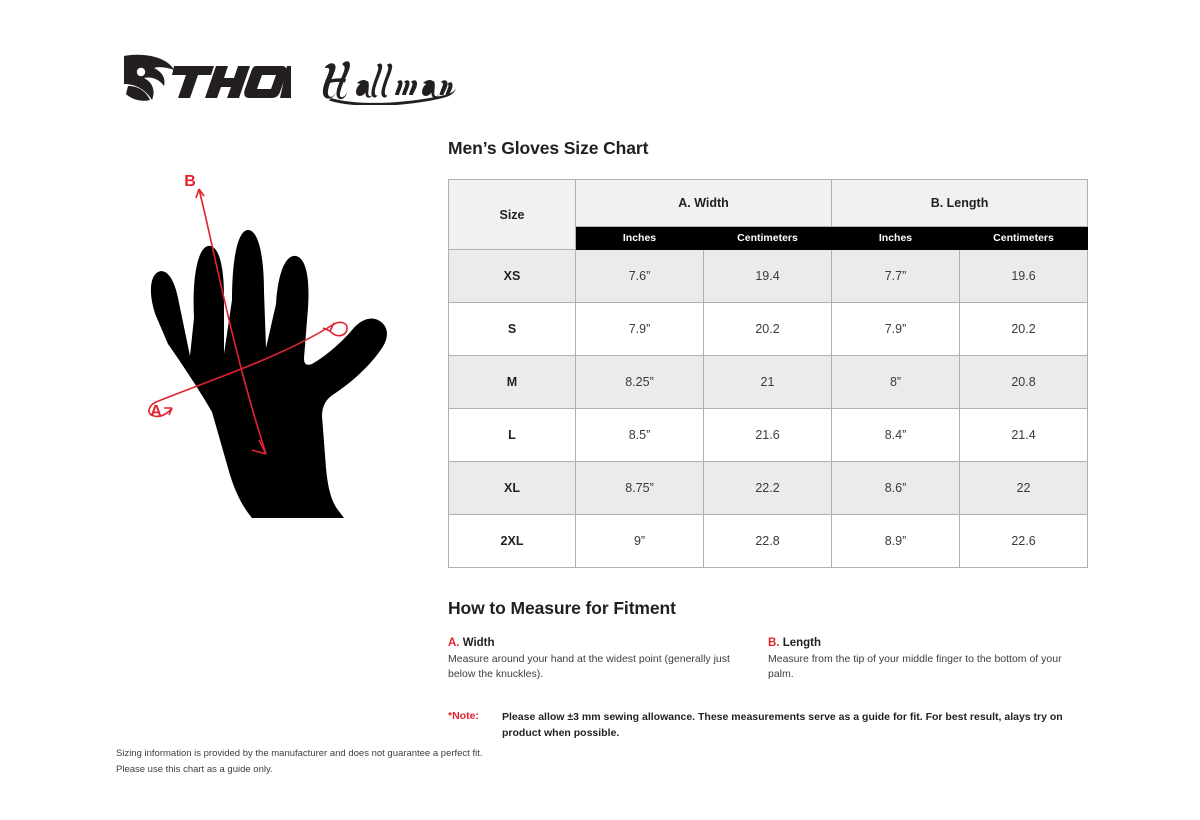 Image resolution: width=1200 pixels, height=820 pixels. Describe the element at coordinates (1024, 488) in the screenshot. I see `cell-length-centimeters: 22` at that location.